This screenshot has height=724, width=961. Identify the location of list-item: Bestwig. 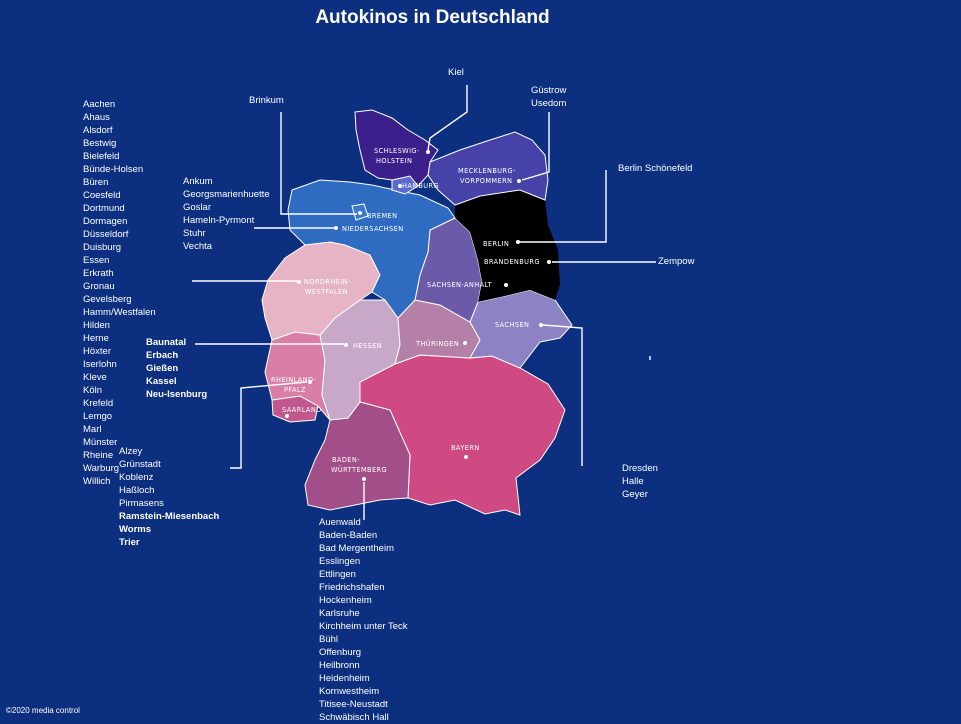
(100, 143).